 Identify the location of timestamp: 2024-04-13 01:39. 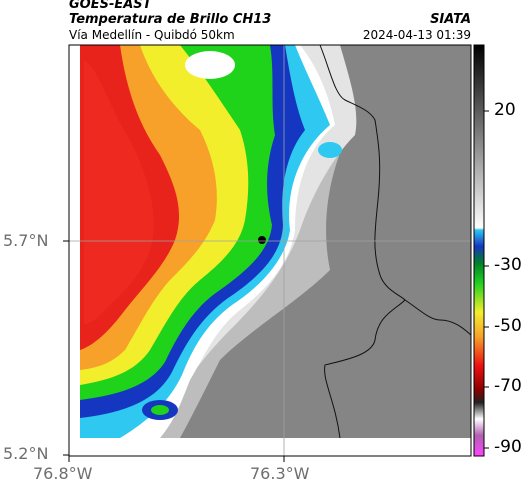
(416, 35).